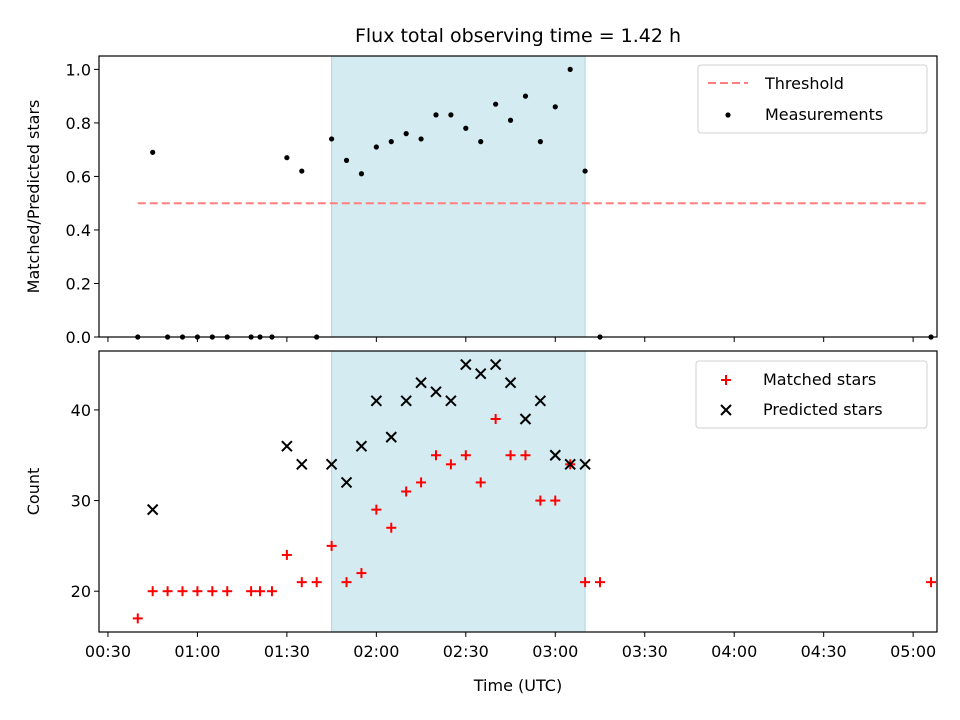  I want to click on legend-measurements-swatch, so click(728, 115).